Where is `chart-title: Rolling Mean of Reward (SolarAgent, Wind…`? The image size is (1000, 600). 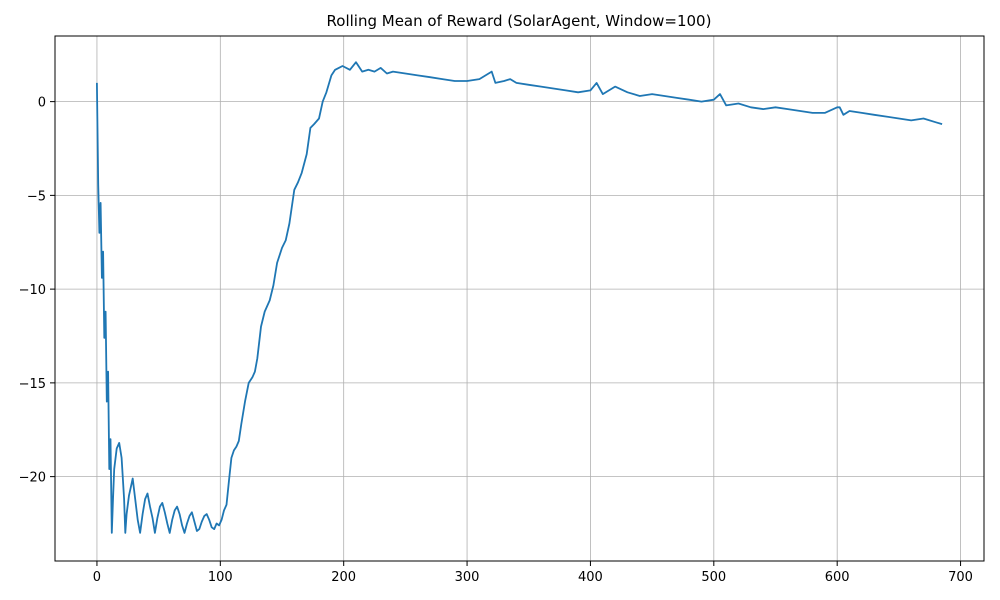 chart-title: Rolling Mean of Reward (SolarAgent, Wind… is located at coordinates (519, 21).